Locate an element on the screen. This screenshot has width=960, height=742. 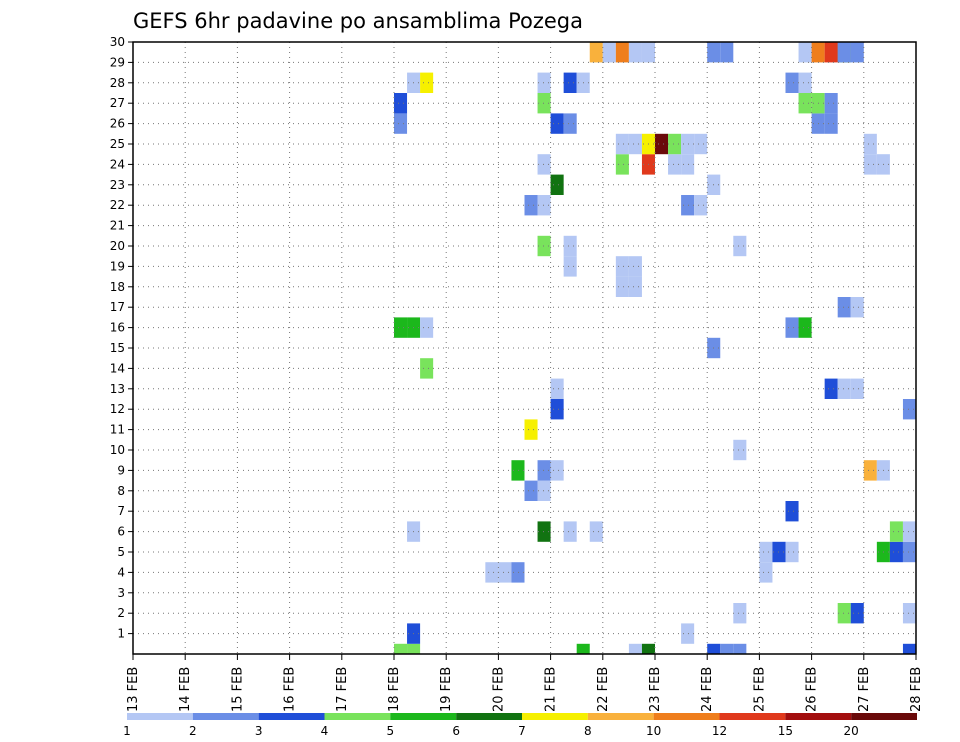
x-tick-label: 19 FEB is located at coordinates (446, 689).